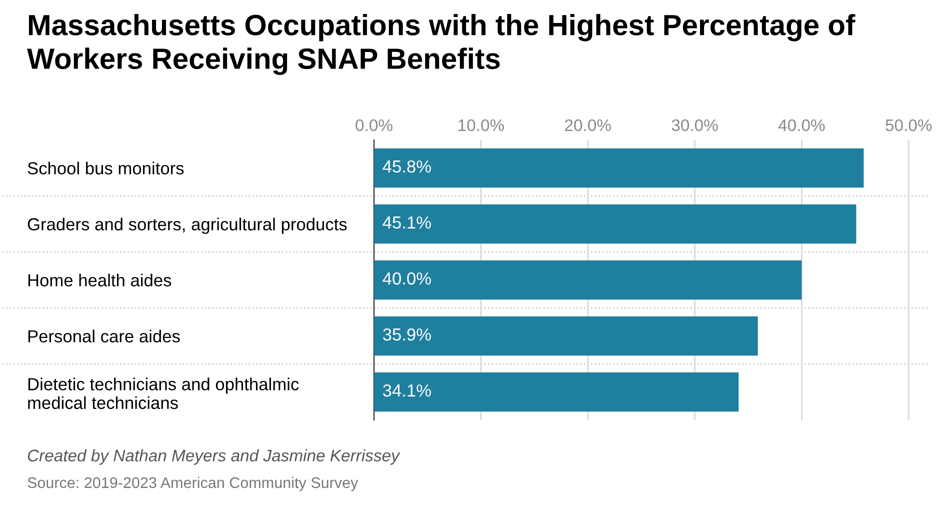  Describe the element at coordinates (441, 44) in the screenshot. I see `chart-title: Massachusetts Occupations with the Highest Percentage of Workers Receiving SNAP Benefits` at that location.